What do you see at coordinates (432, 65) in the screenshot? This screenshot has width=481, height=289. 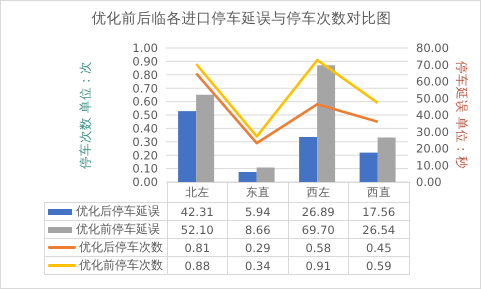 I see `y2-tick-label: 70.00` at bounding box center [432, 65].